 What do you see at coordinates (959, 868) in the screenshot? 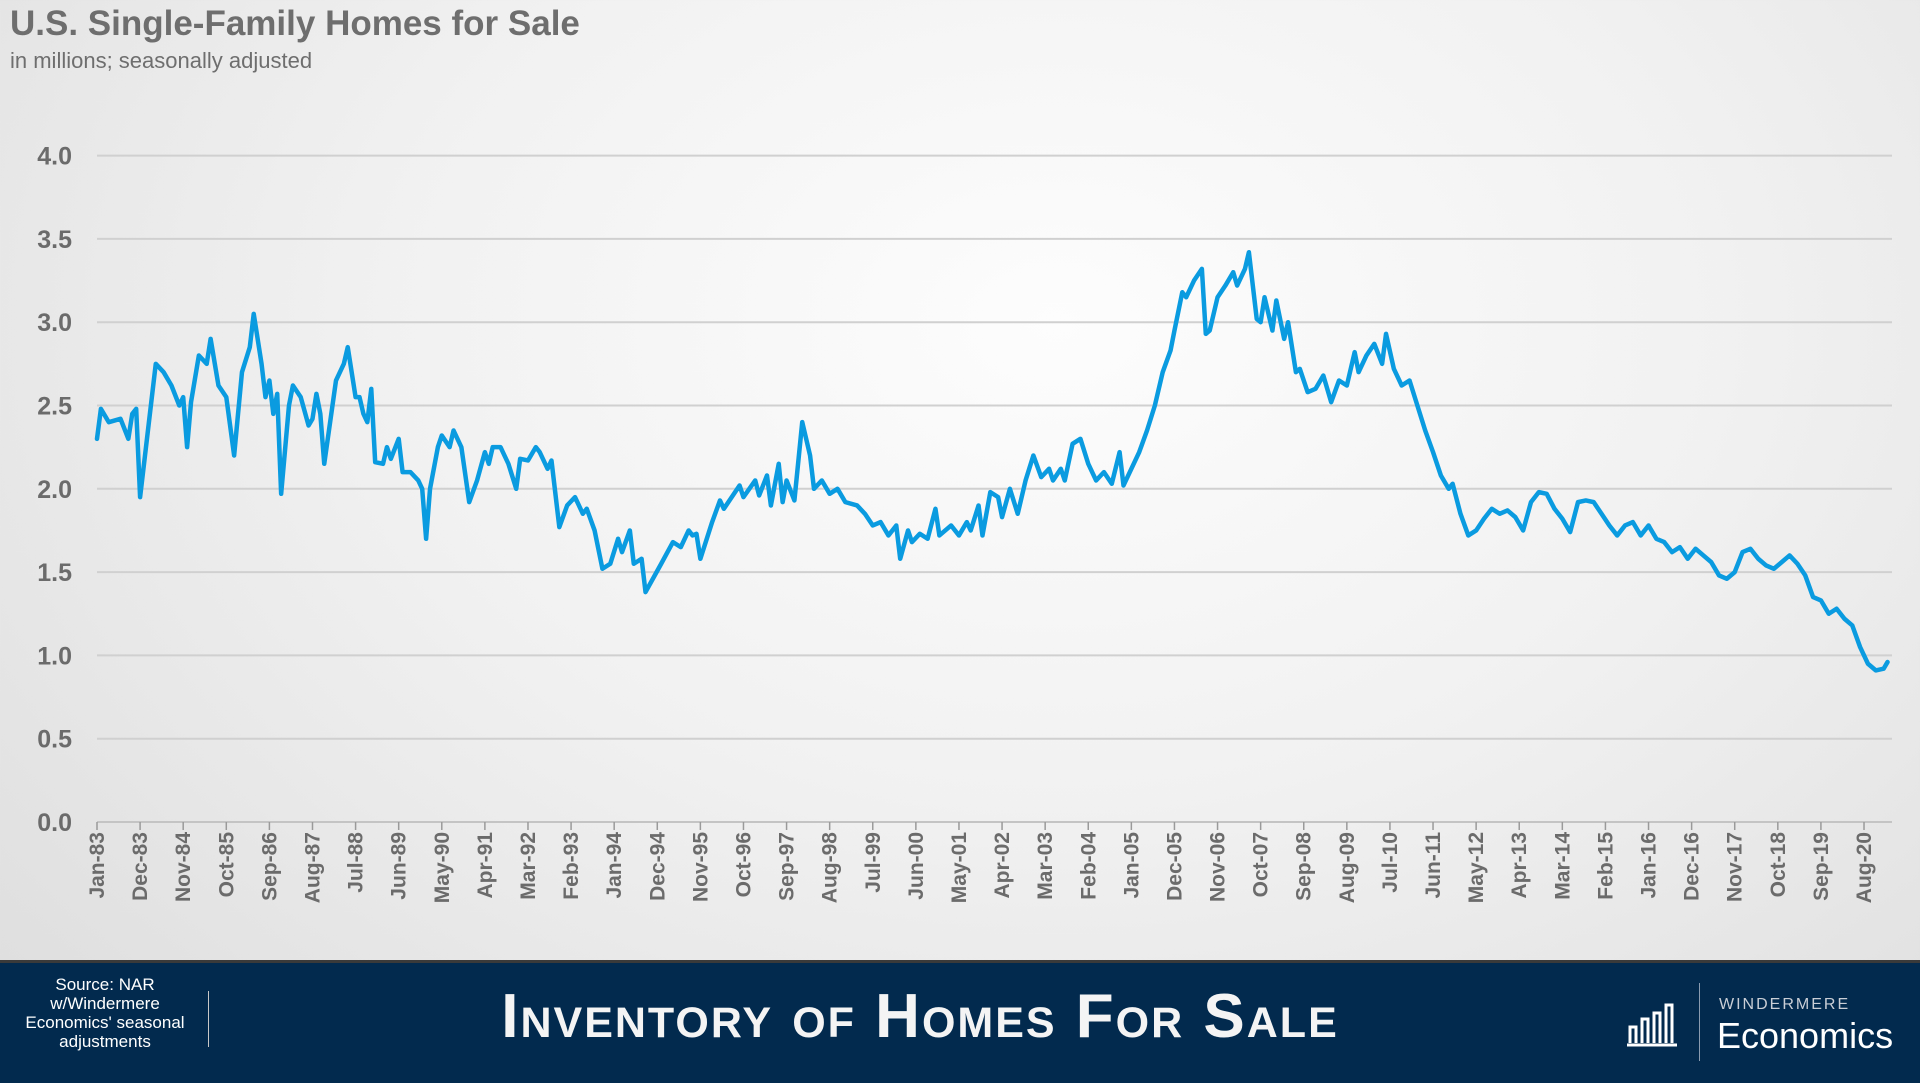
I see `x-tick-label: May-01` at bounding box center [959, 868].